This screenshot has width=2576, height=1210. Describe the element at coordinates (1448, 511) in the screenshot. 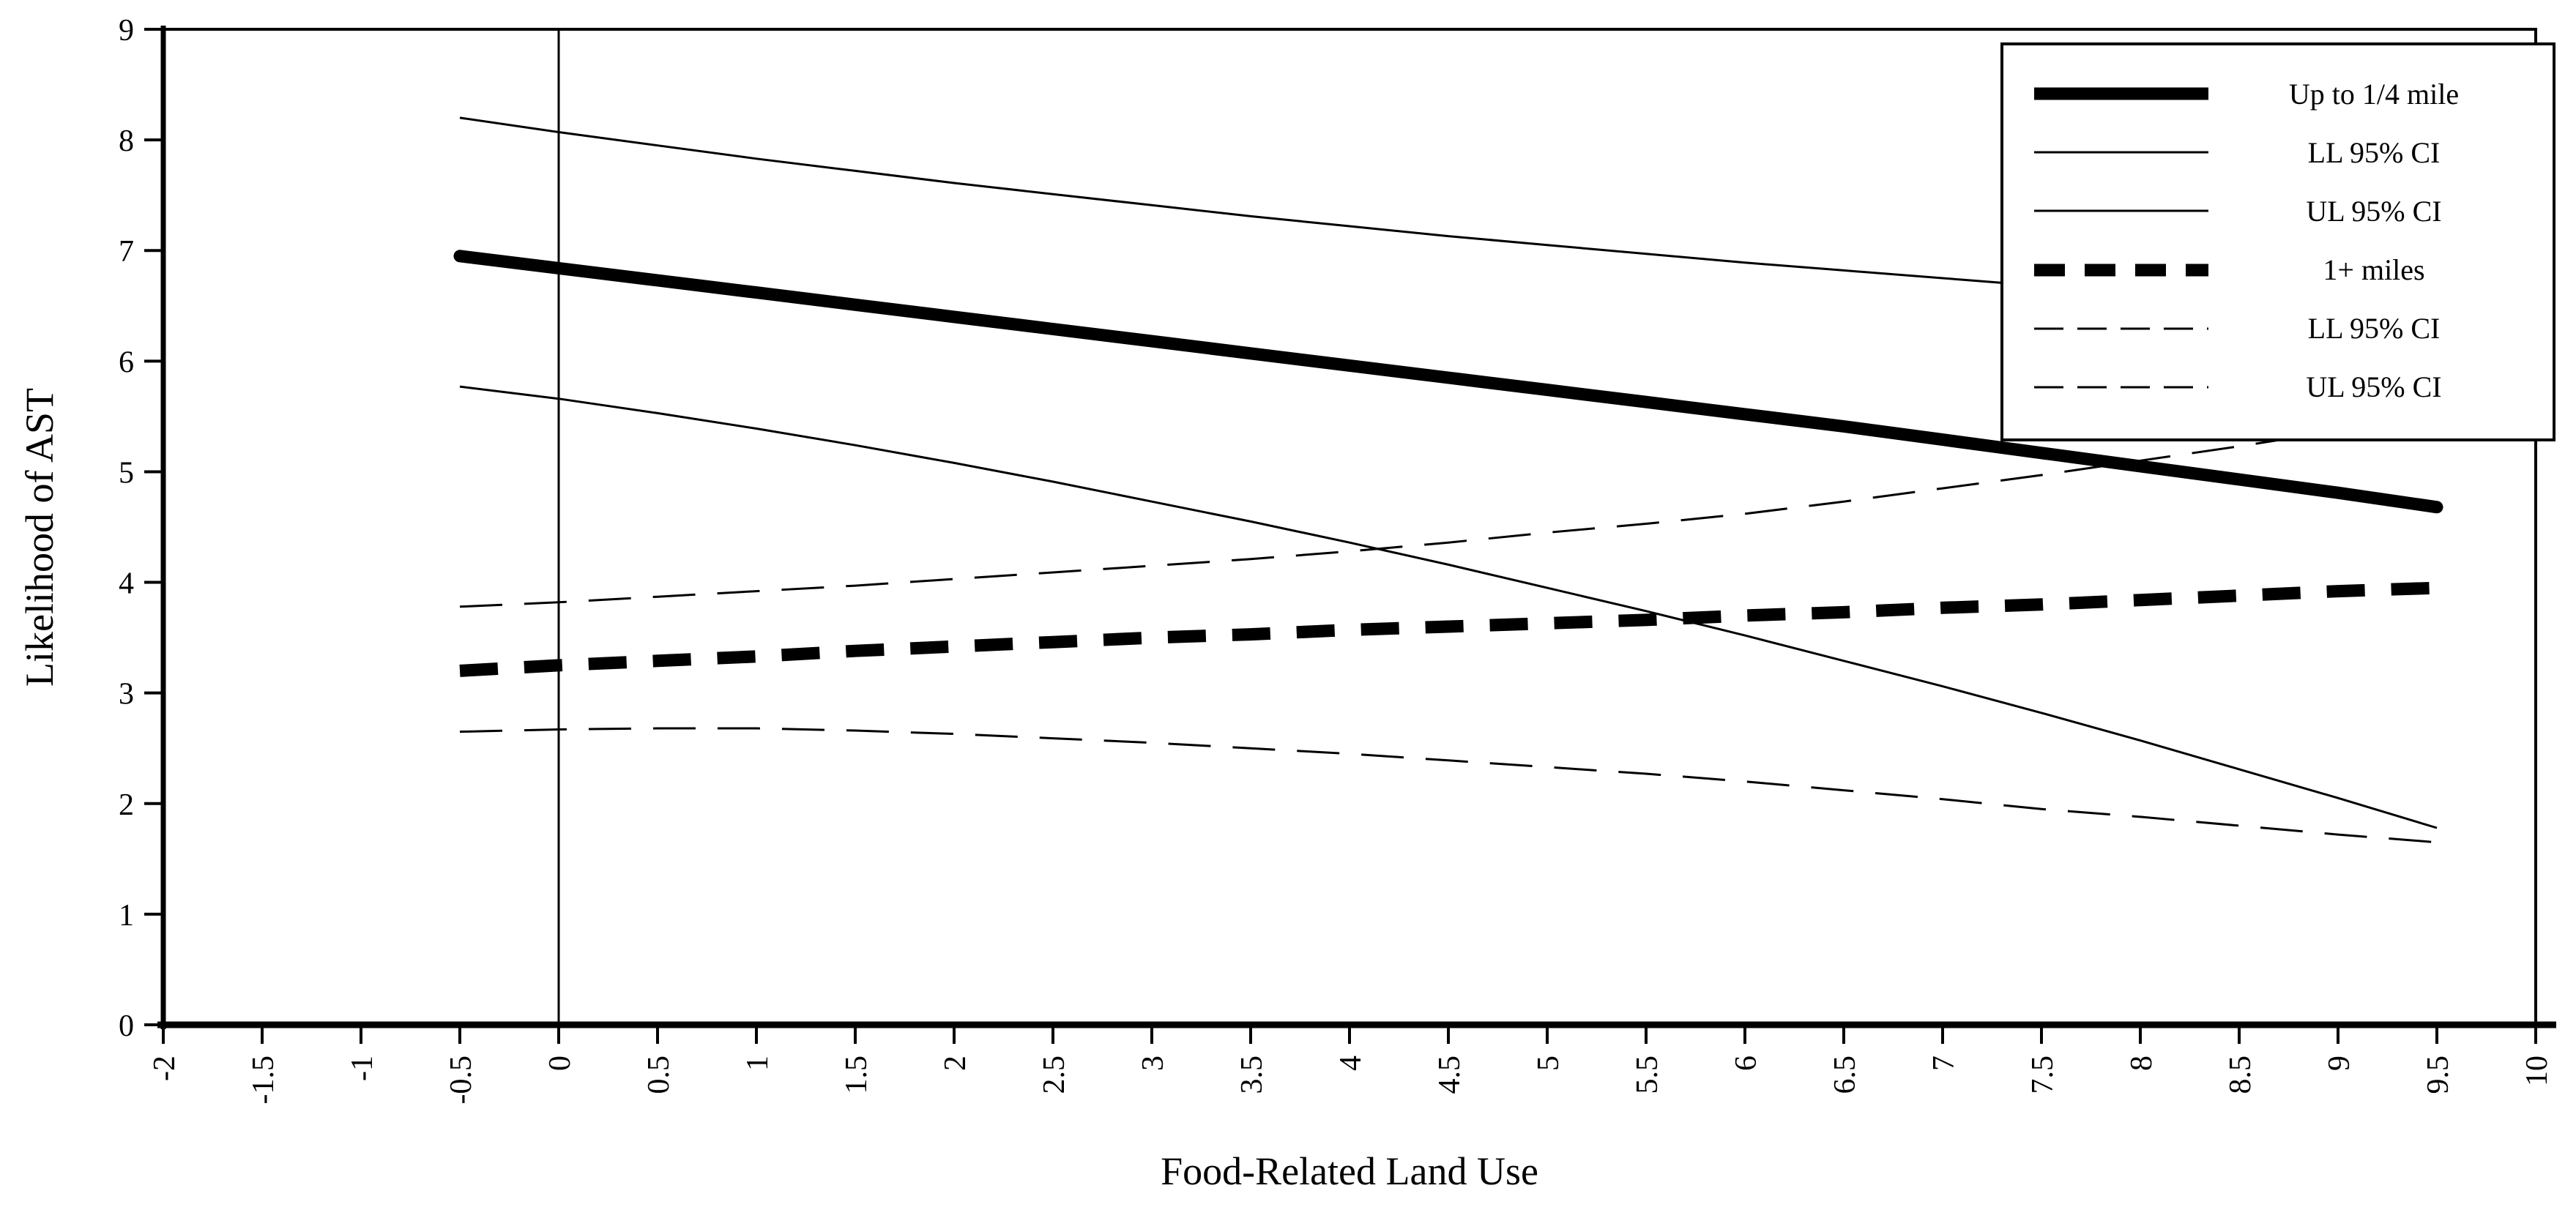

I see `series-line-5-ul-95-ci` at that location.